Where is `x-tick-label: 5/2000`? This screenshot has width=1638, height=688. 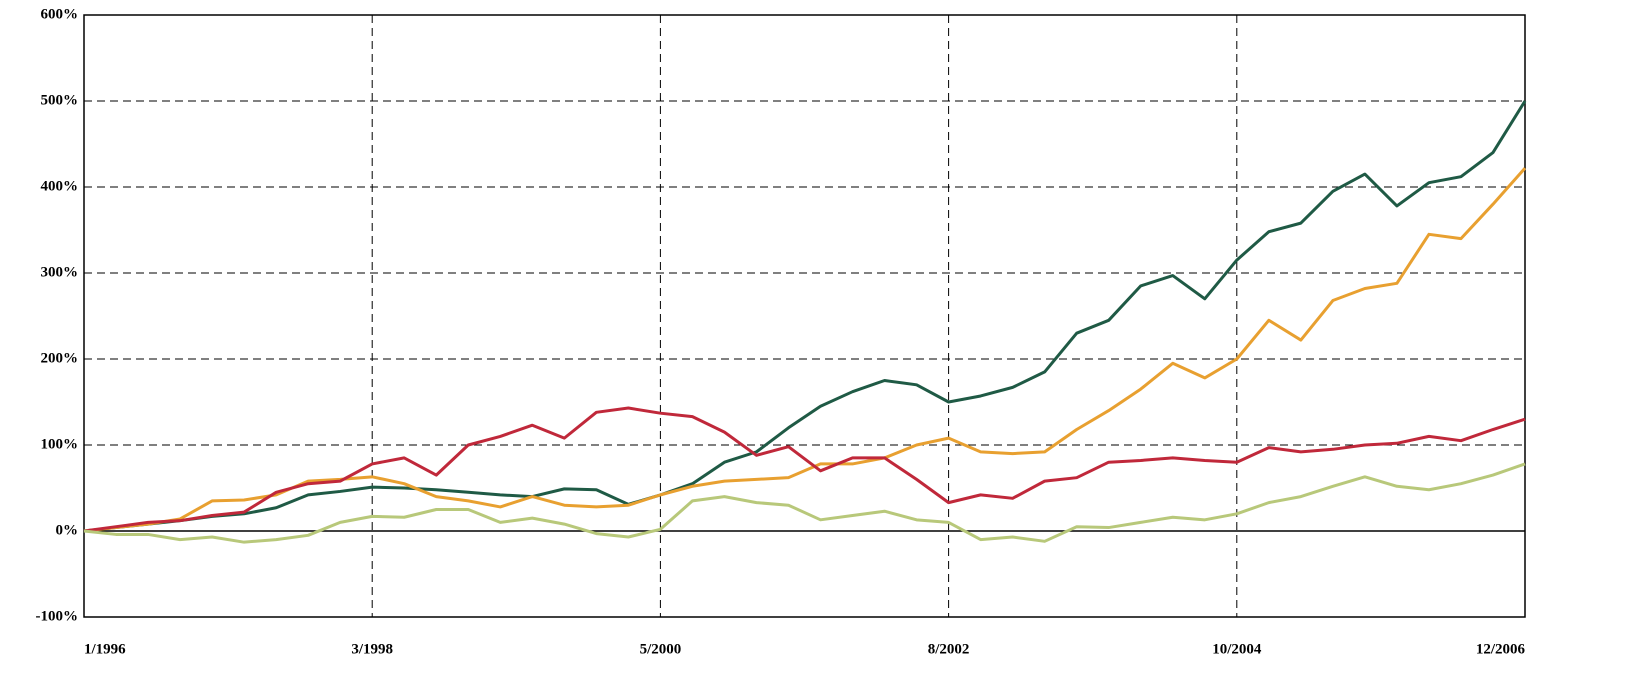 x-tick-label: 5/2000 is located at coordinates (661, 649).